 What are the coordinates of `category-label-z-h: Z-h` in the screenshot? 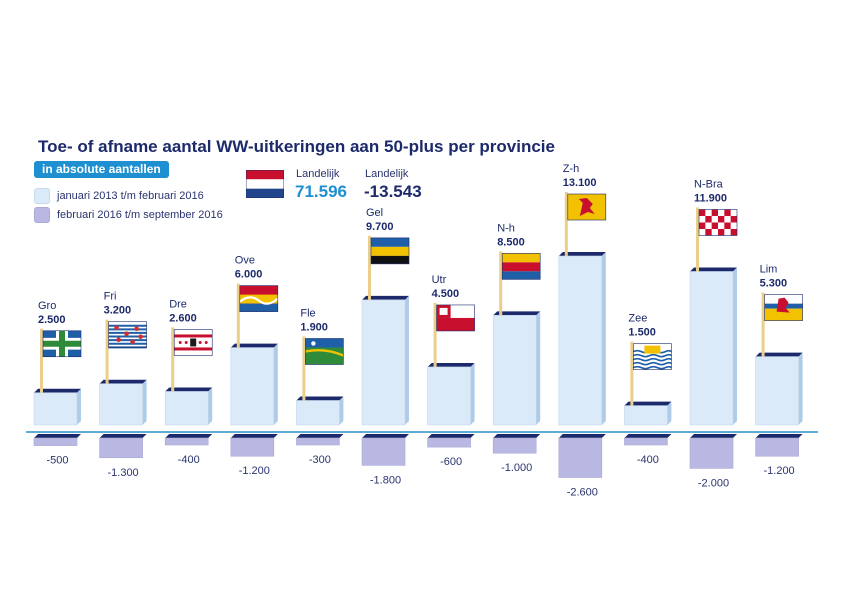 It's located at (571, 169).